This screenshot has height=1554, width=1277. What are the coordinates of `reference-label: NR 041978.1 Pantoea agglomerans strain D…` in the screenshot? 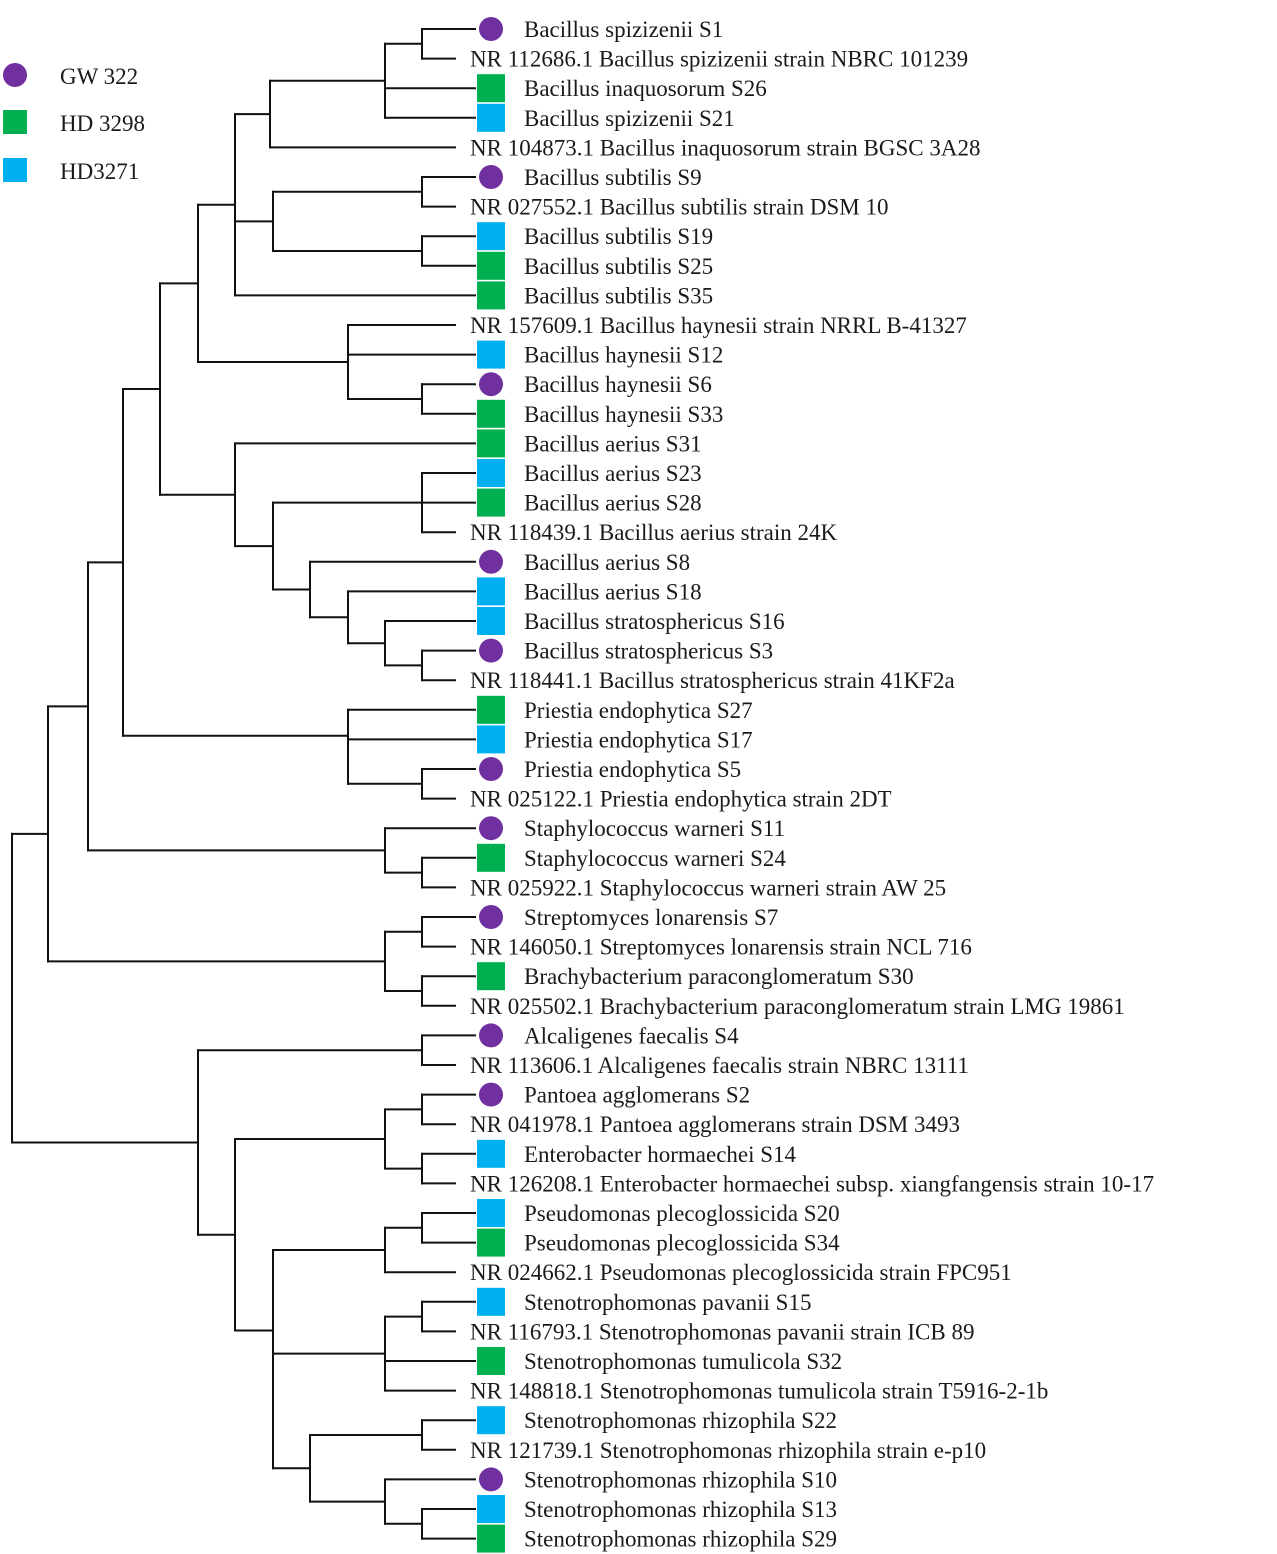 It's located at (715, 1124).